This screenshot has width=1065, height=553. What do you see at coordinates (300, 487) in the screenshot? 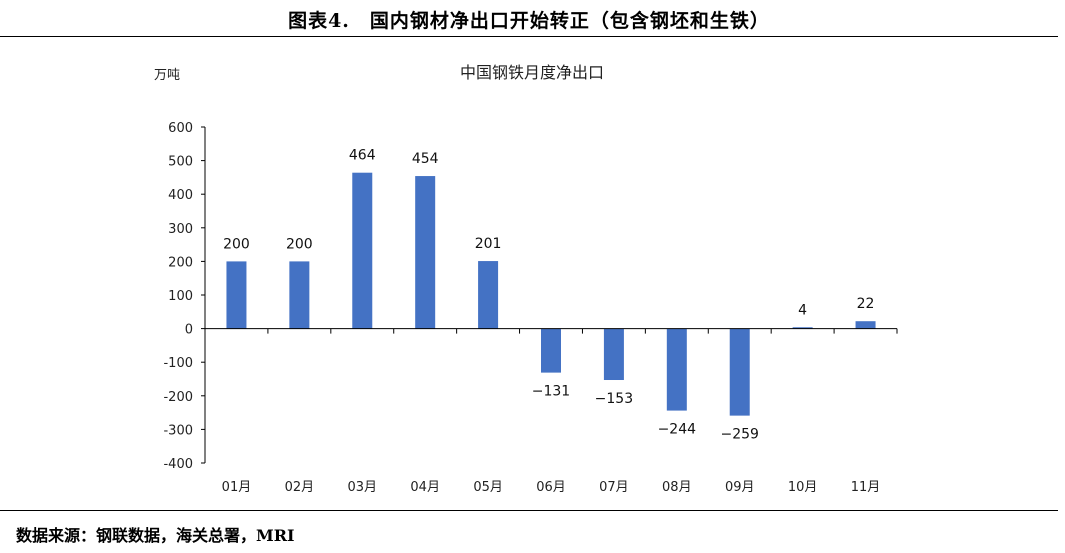
I see `x-tick-label: 02月` at bounding box center [300, 487].